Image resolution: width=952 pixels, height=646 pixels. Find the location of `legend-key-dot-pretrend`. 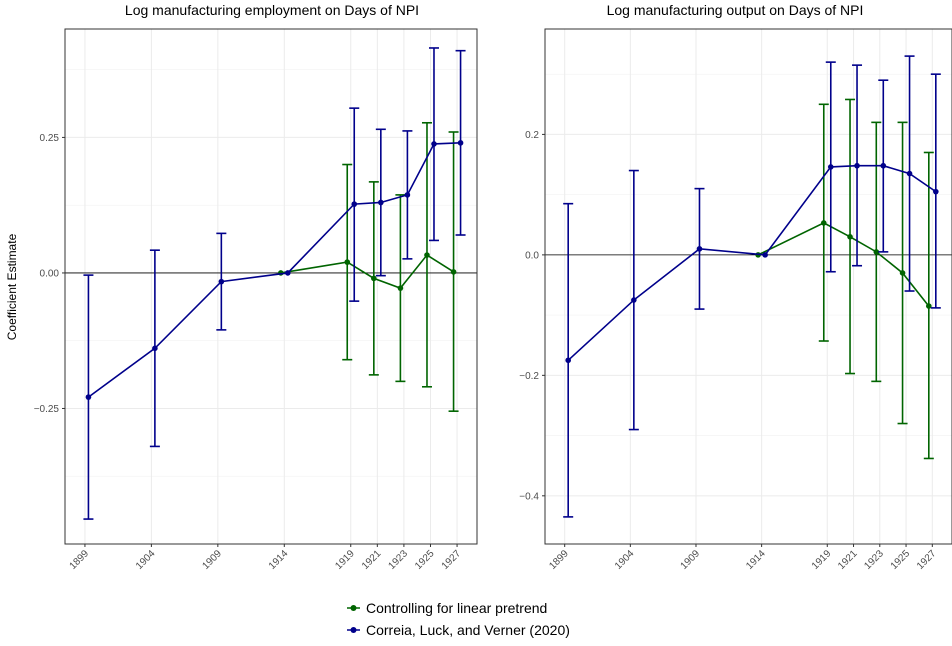

legend-key-dot-pretrend is located at coordinates (353, 608).